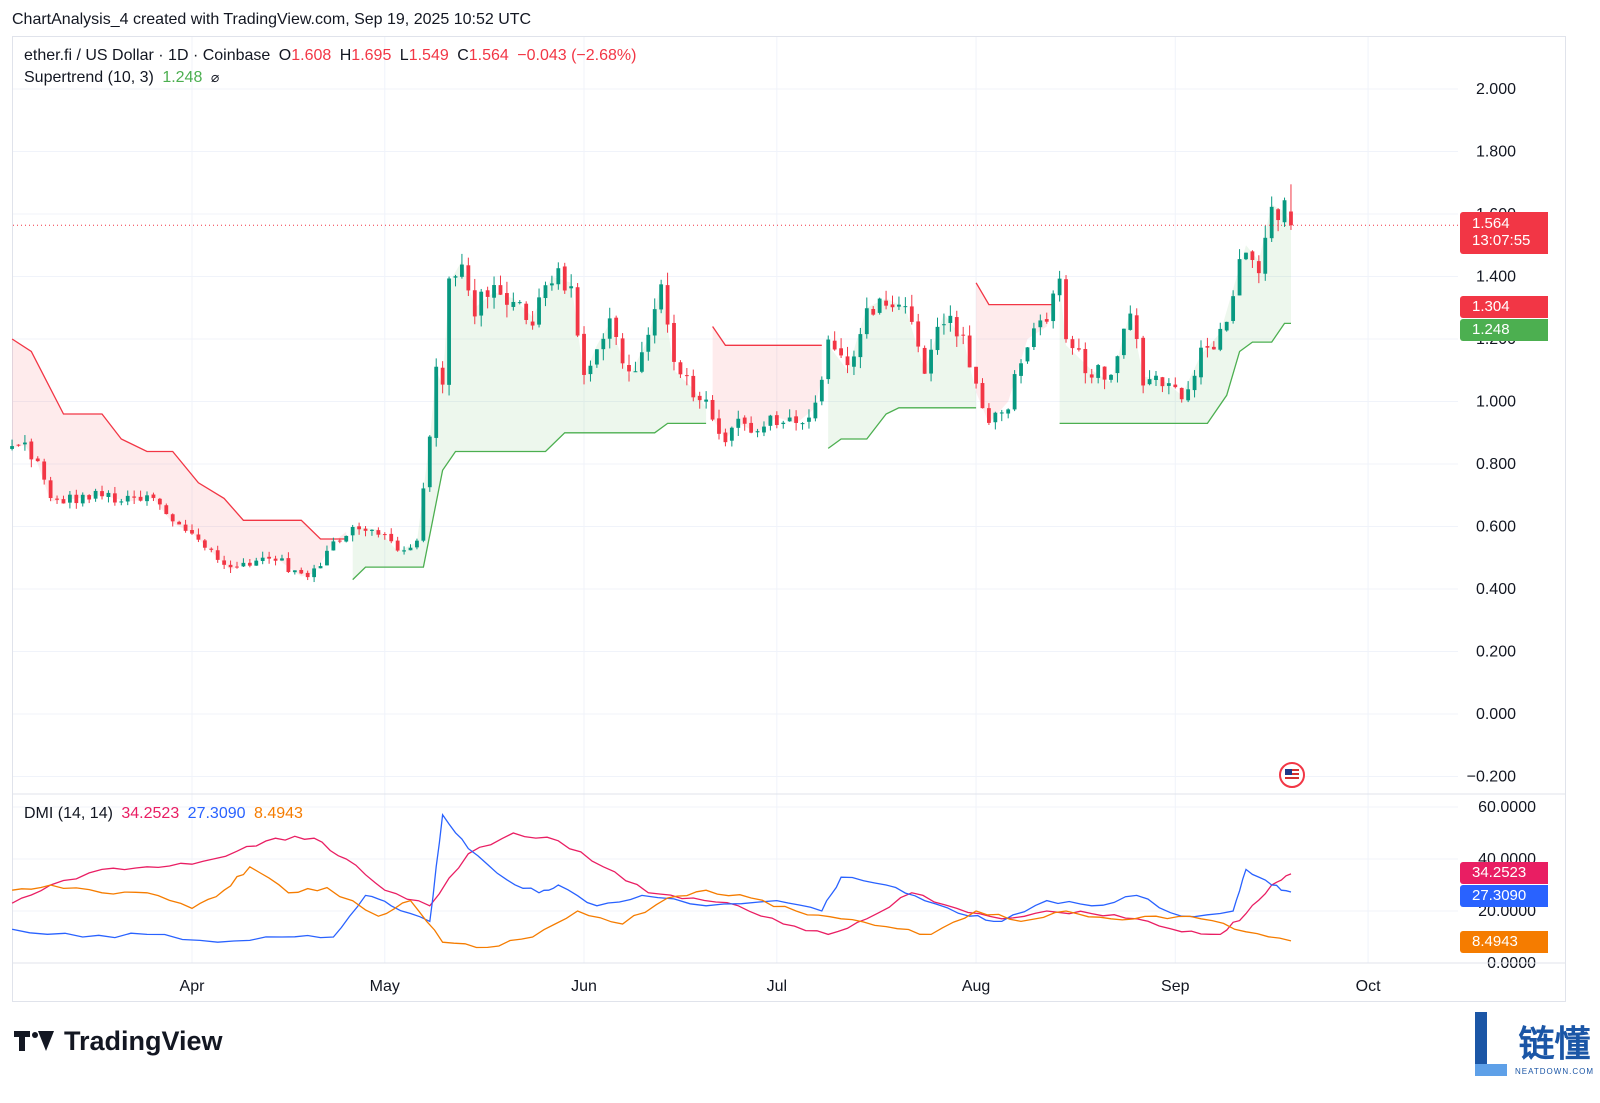 The image size is (1600, 1103). I want to click on hidden-eye-icon: ⌀, so click(215, 77).